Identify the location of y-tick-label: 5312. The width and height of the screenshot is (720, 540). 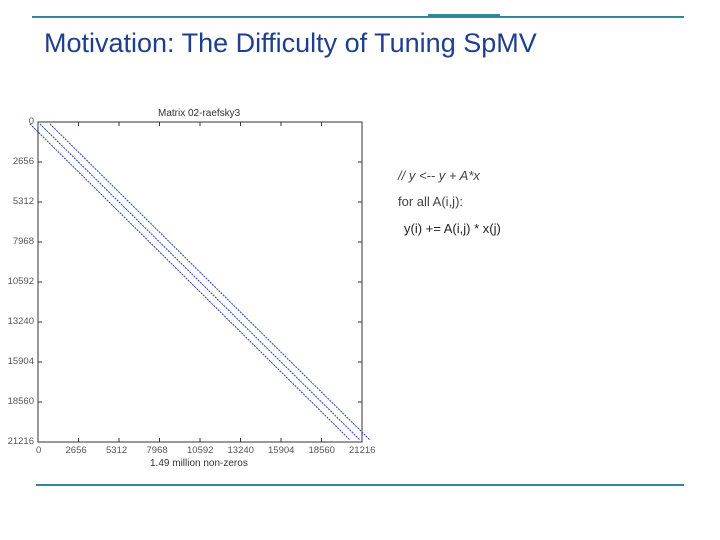
(23, 201).